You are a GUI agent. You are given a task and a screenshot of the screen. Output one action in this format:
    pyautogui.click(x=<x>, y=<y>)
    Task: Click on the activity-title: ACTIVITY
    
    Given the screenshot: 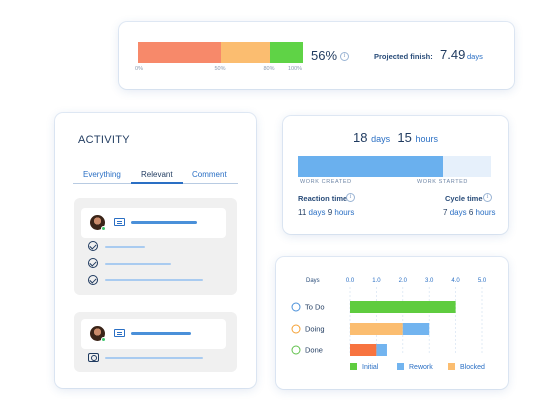 What is the action you would take?
    pyautogui.click(x=104, y=140)
    